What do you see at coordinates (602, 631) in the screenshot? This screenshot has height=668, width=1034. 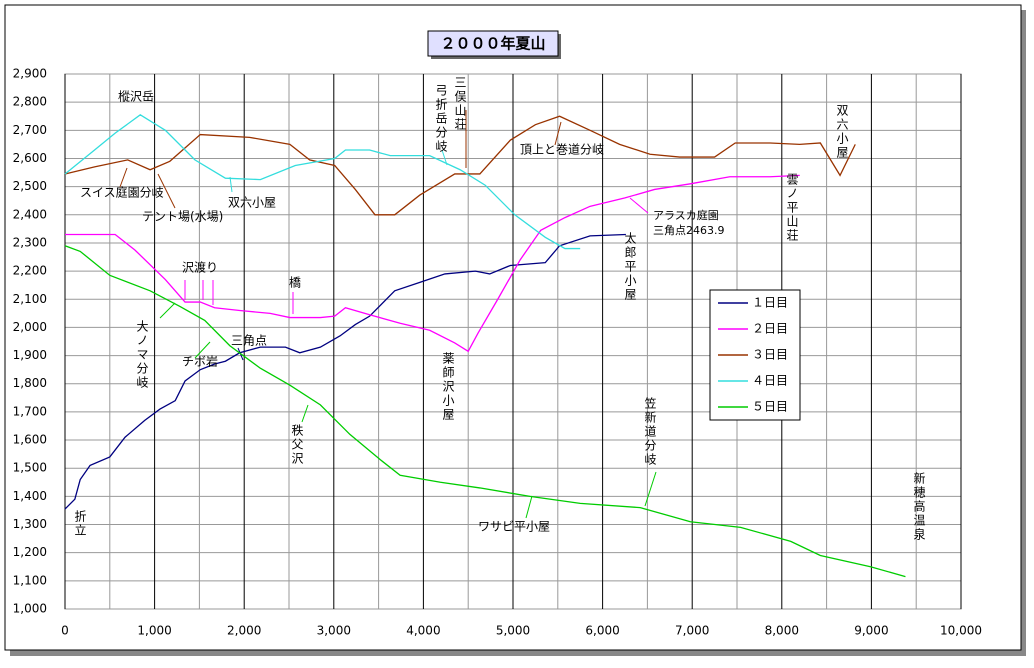 I see `x-tick-label: 6,000` at bounding box center [602, 631].